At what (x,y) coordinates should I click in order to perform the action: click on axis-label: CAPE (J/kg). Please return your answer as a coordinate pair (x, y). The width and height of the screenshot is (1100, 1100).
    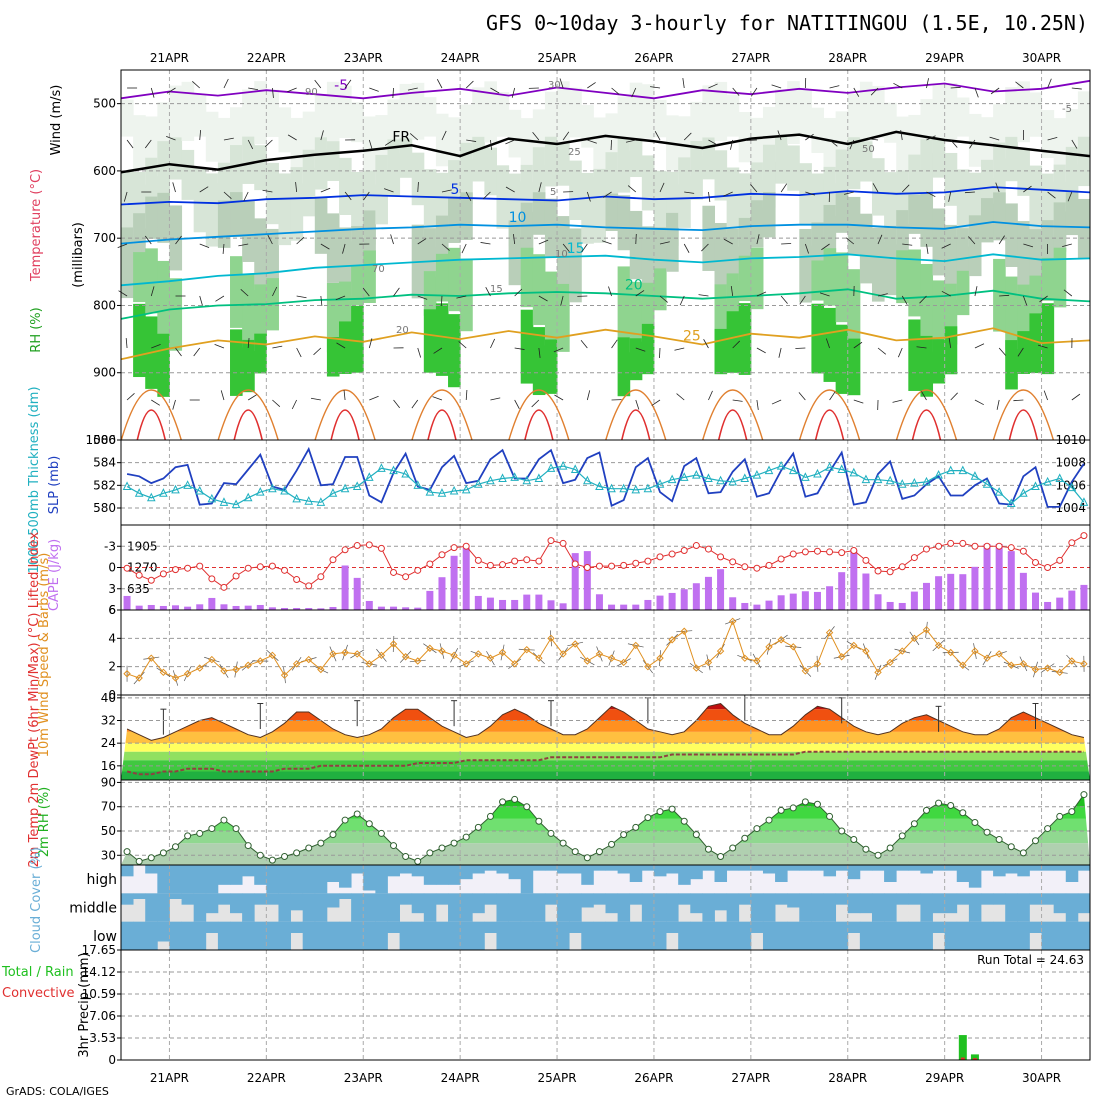
    Looking at the image, I should click on (54, 575).